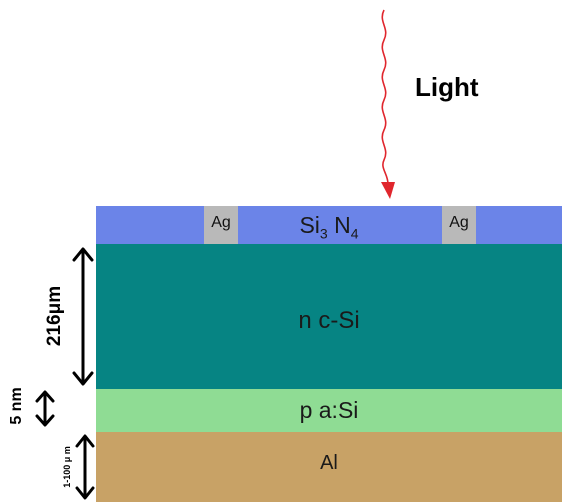 This screenshot has width=563, height=502. I want to click on si3n4-layer: Si3 N4 Ag Ag, so click(329, 225).